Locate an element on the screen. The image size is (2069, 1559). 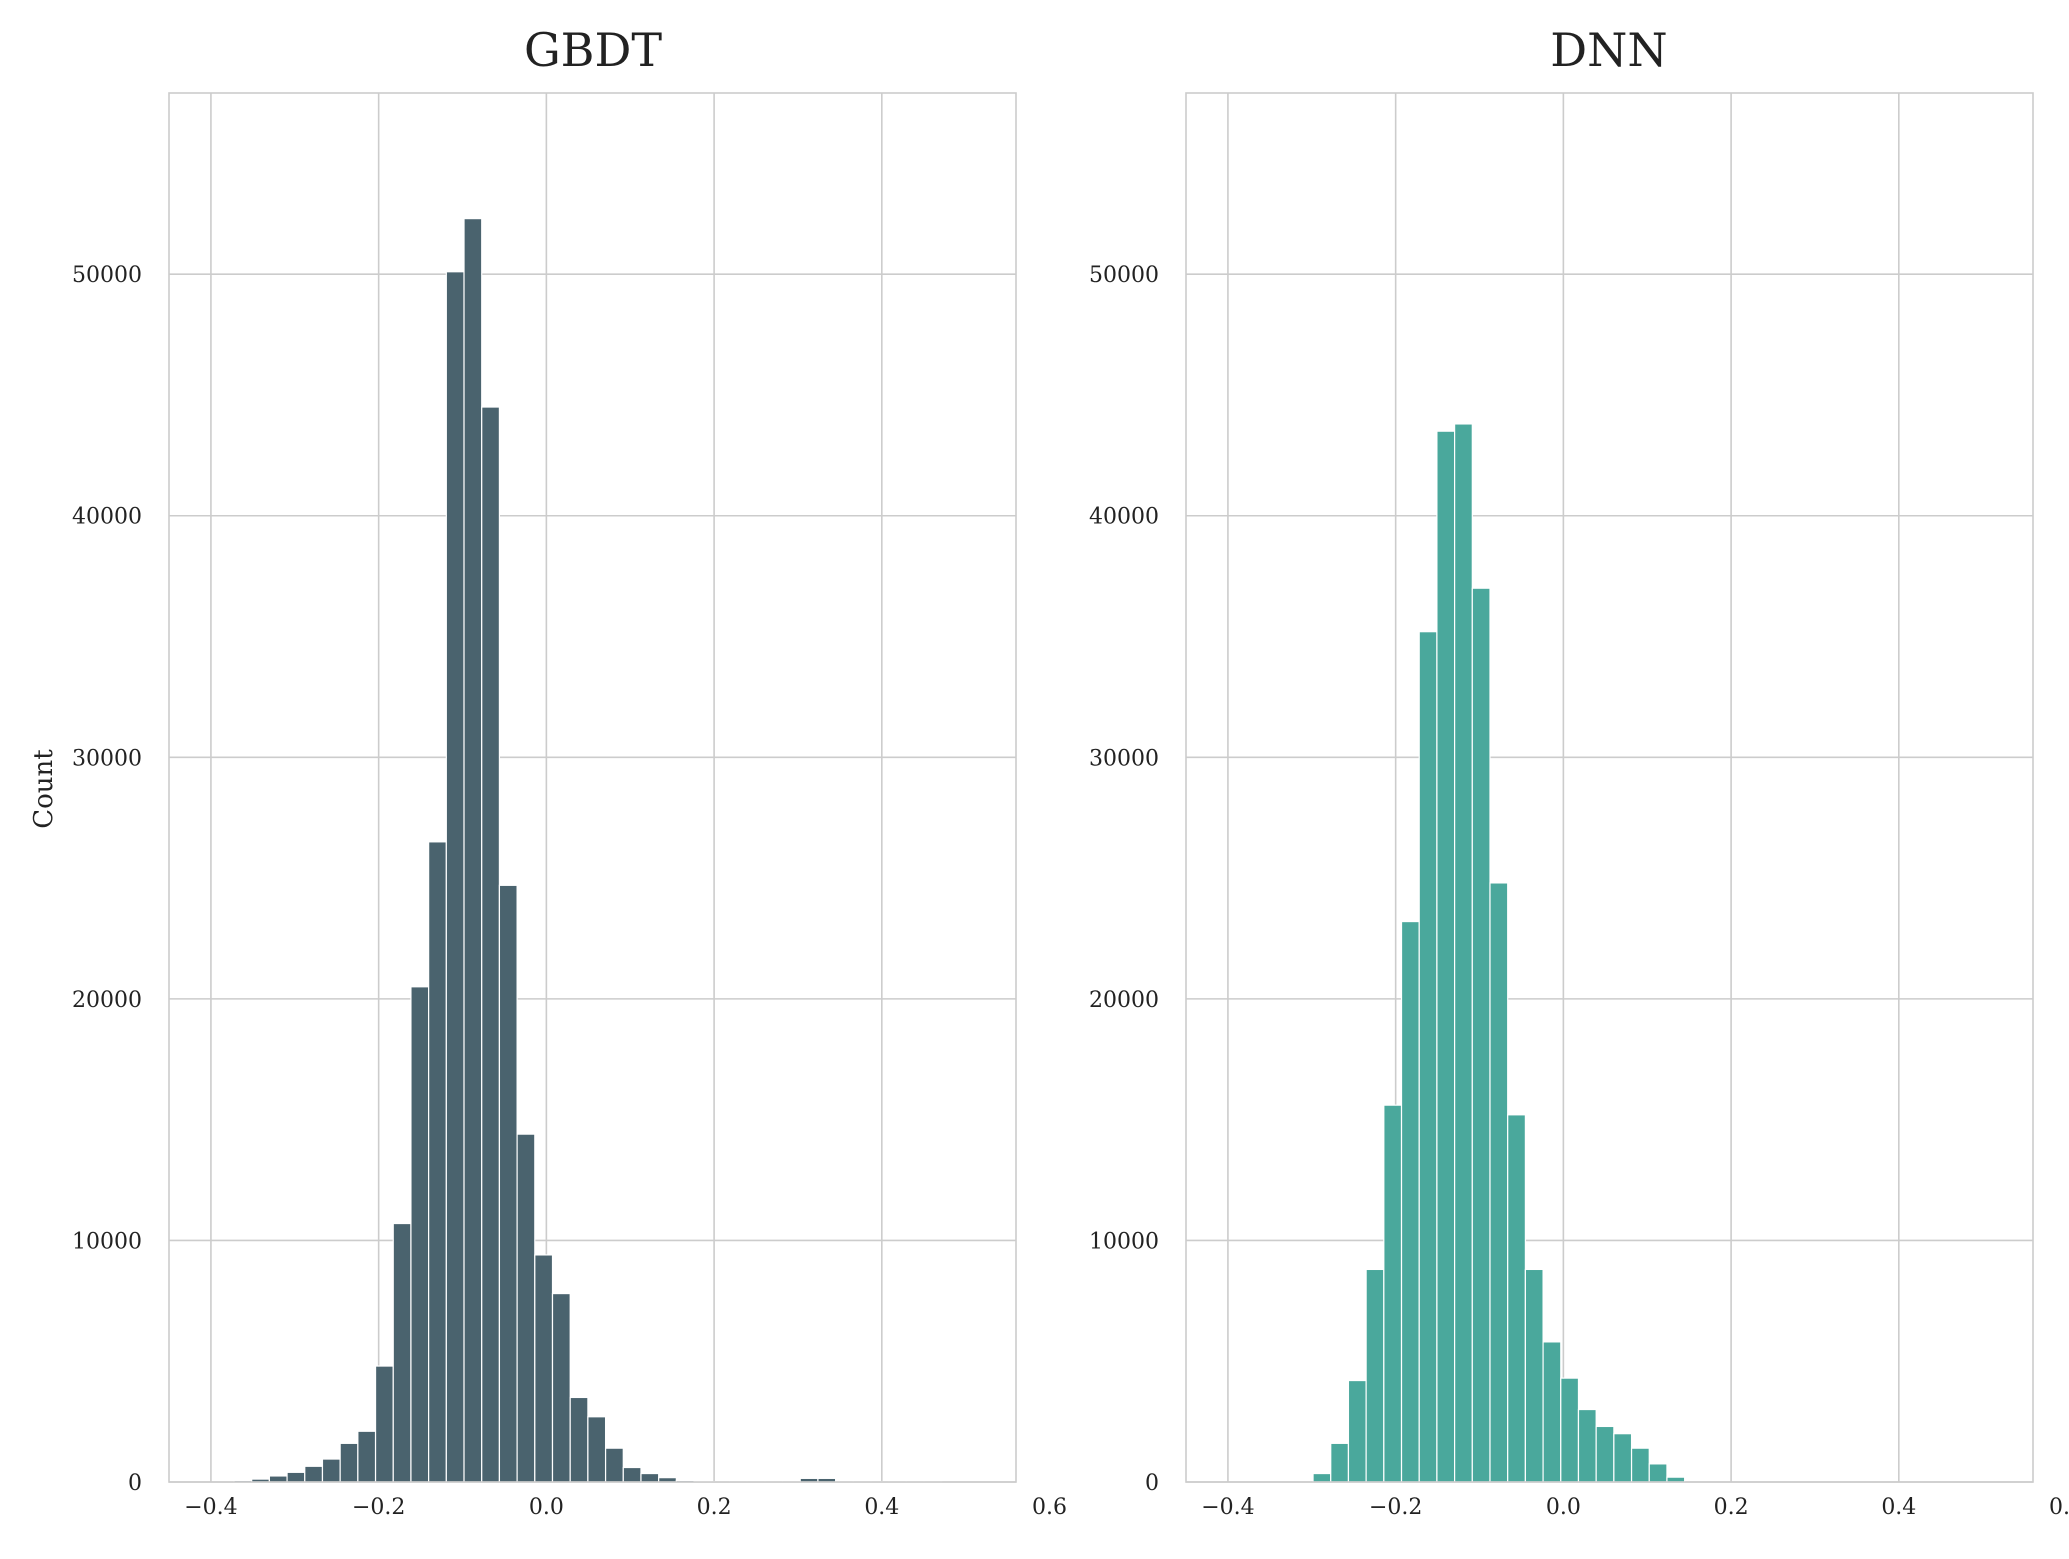
gbdt-x-tick-label: 0.0 is located at coordinates (546, 1507).